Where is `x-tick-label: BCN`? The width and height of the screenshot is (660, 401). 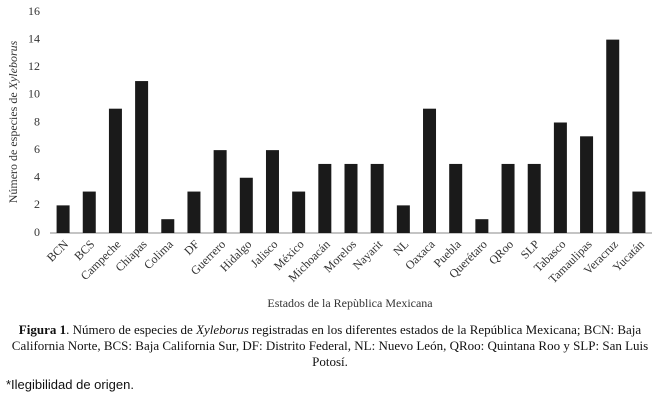 x-tick-label: BCN is located at coordinates (58, 251).